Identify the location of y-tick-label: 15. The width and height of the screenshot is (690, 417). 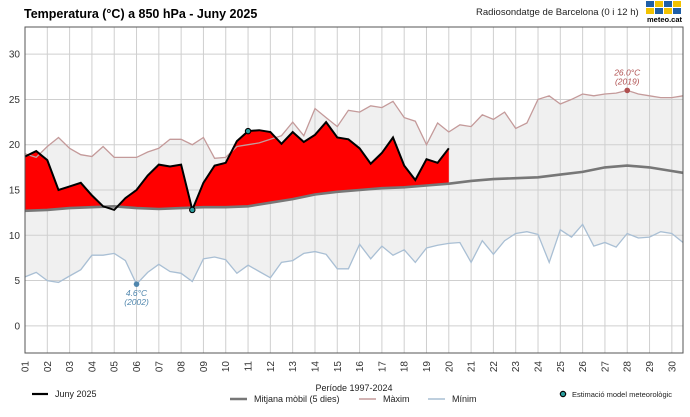
(15, 191).